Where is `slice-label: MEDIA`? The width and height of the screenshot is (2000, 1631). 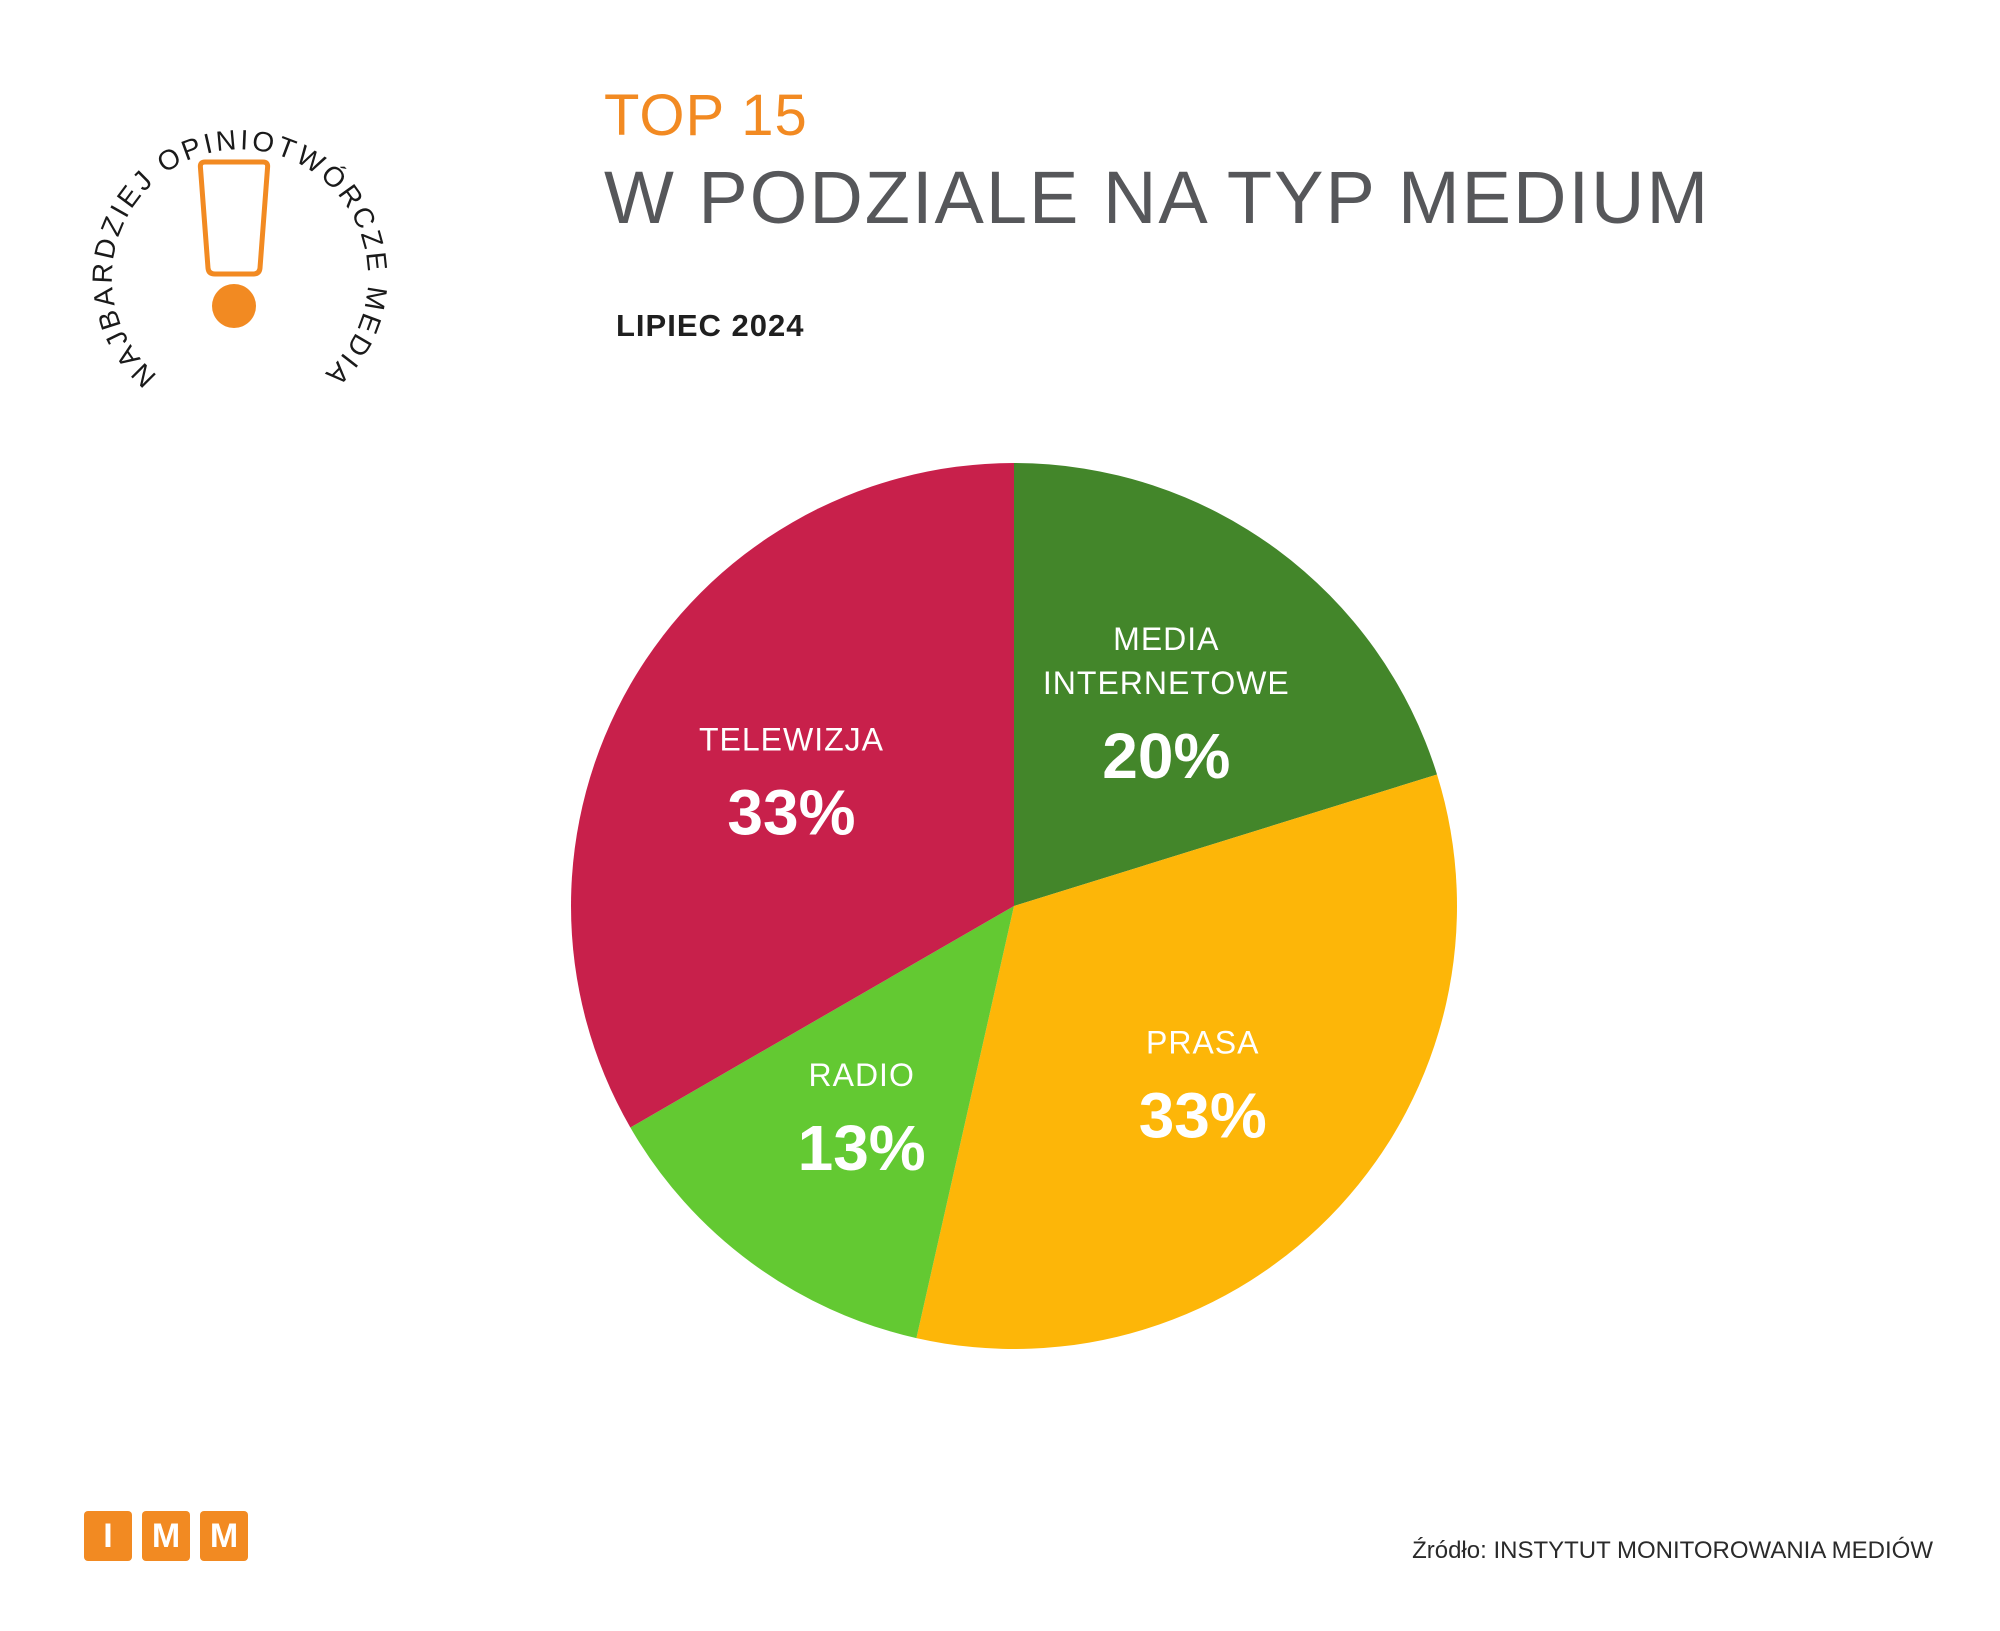
slice-label: MEDIA is located at coordinates (1166, 639).